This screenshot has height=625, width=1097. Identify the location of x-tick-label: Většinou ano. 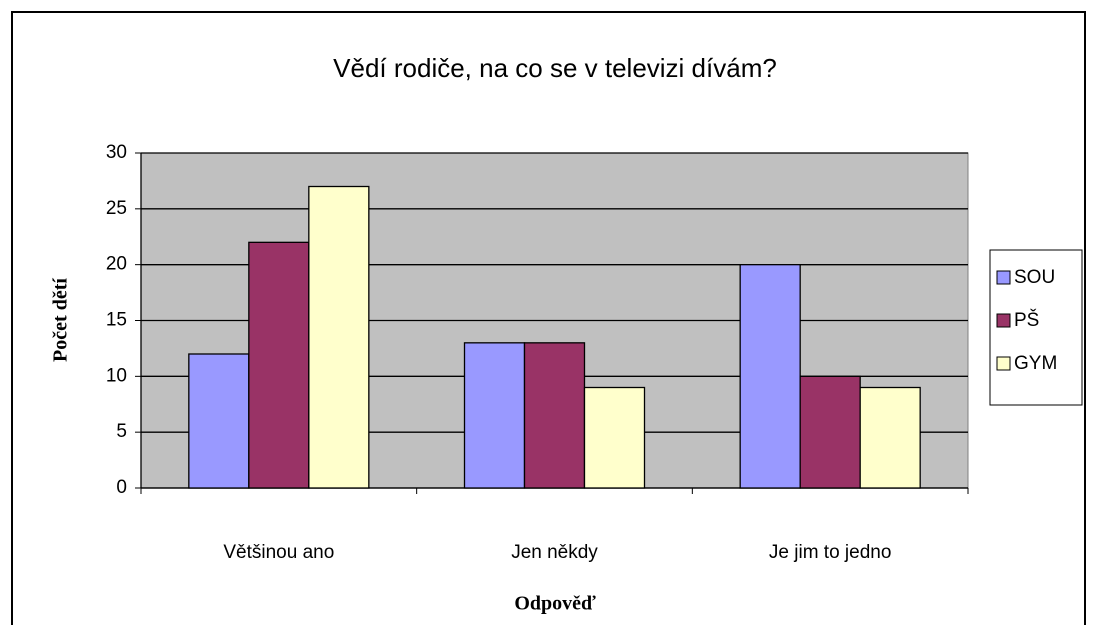
(278, 552).